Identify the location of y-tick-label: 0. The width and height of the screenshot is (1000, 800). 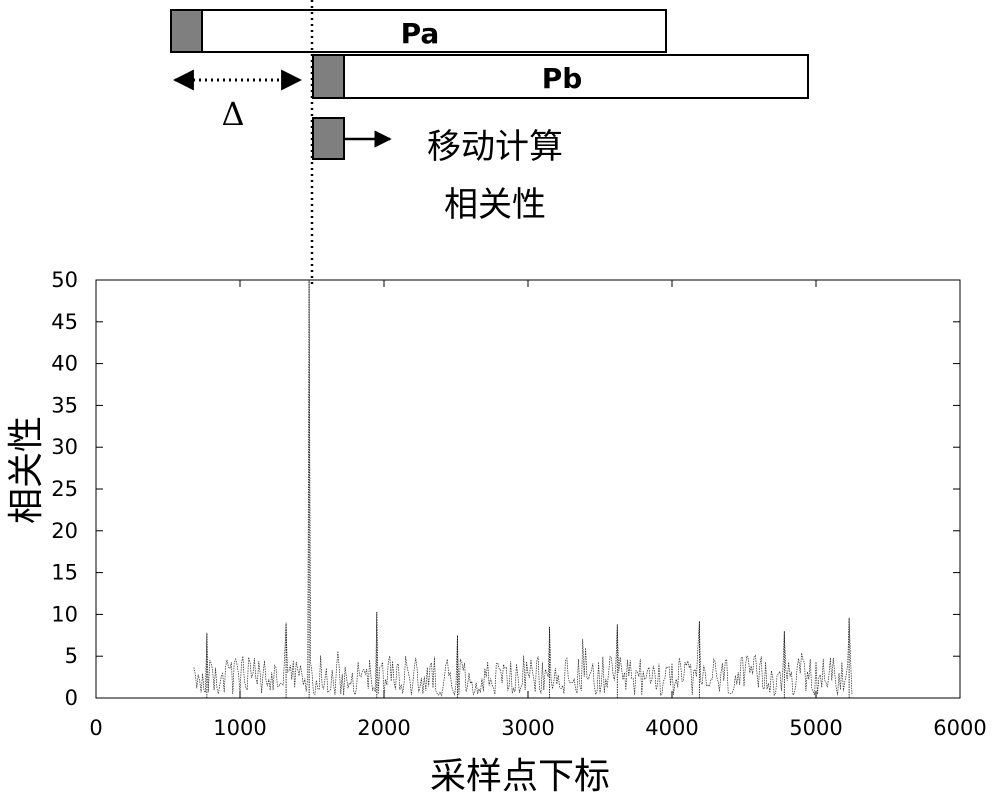
(71, 698).